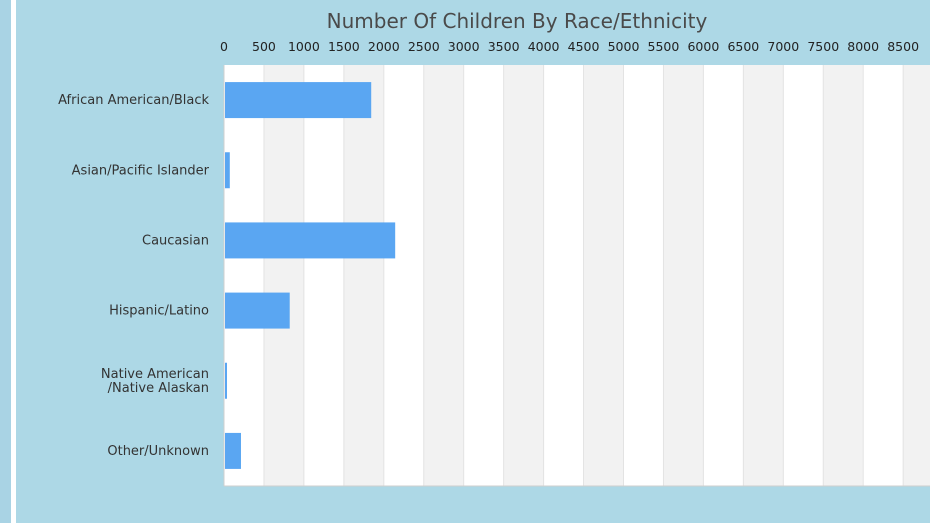 This screenshot has height=523, width=930. I want to click on category-label: African American/Black, so click(133, 100).